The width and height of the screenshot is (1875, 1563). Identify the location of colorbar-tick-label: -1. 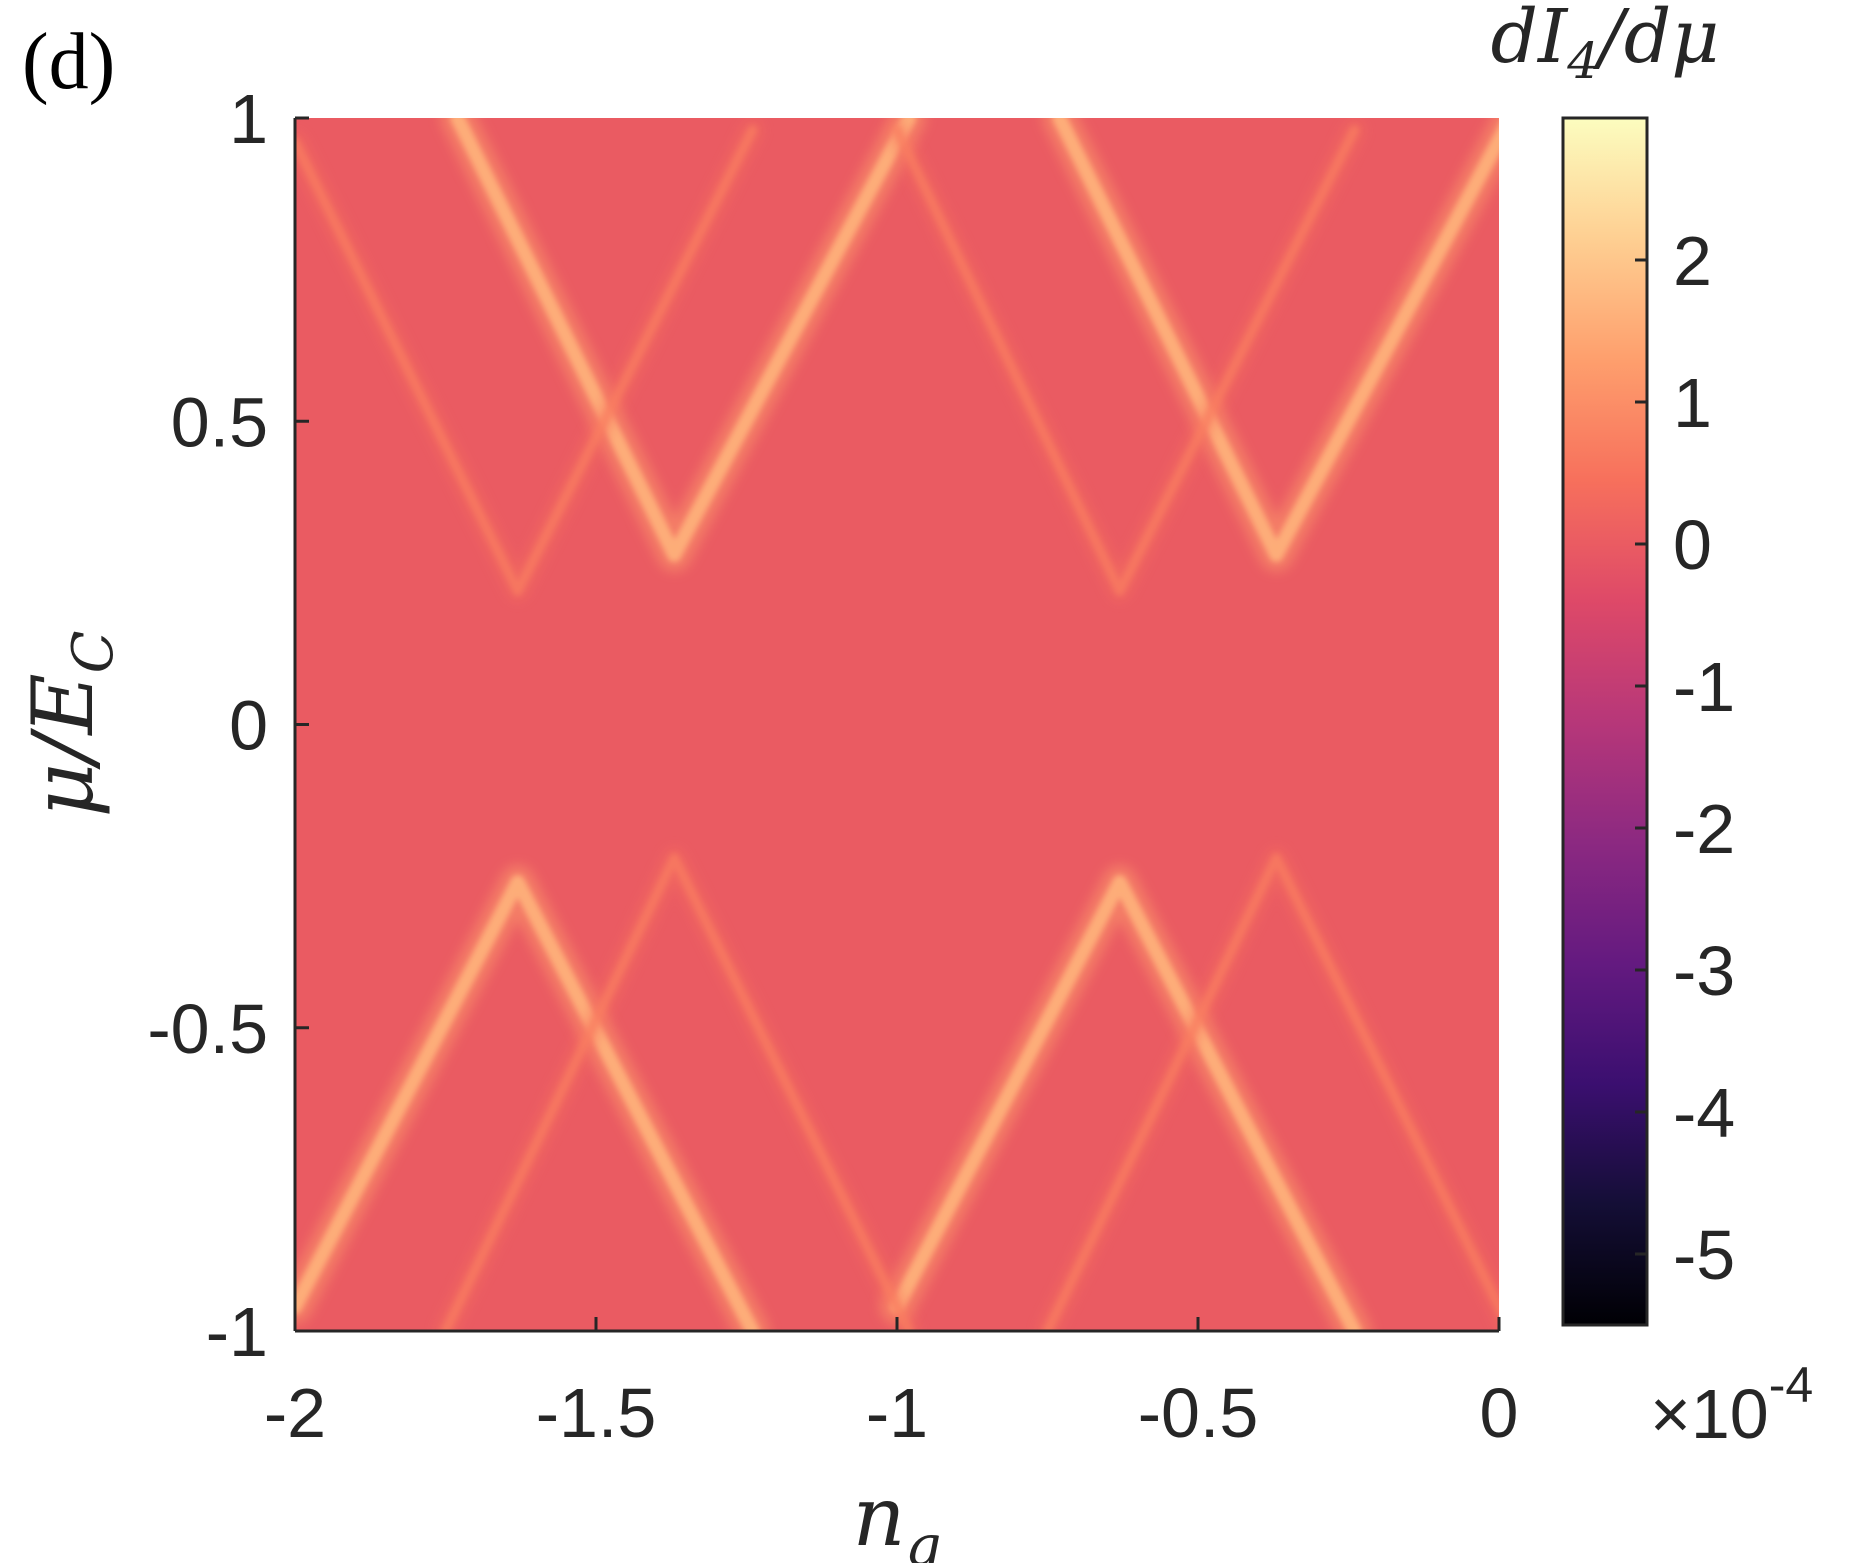
(1704, 687).